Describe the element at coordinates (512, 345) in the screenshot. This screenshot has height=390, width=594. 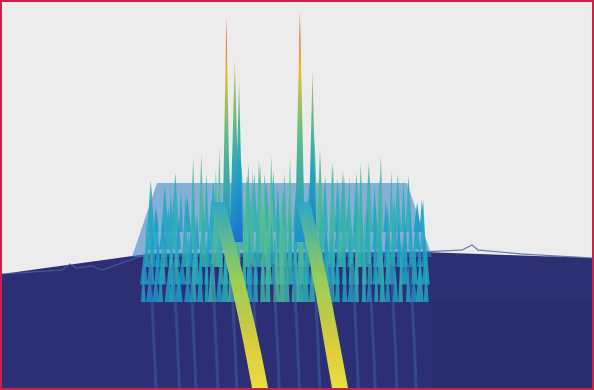
I see `floor-shadow` at that location.